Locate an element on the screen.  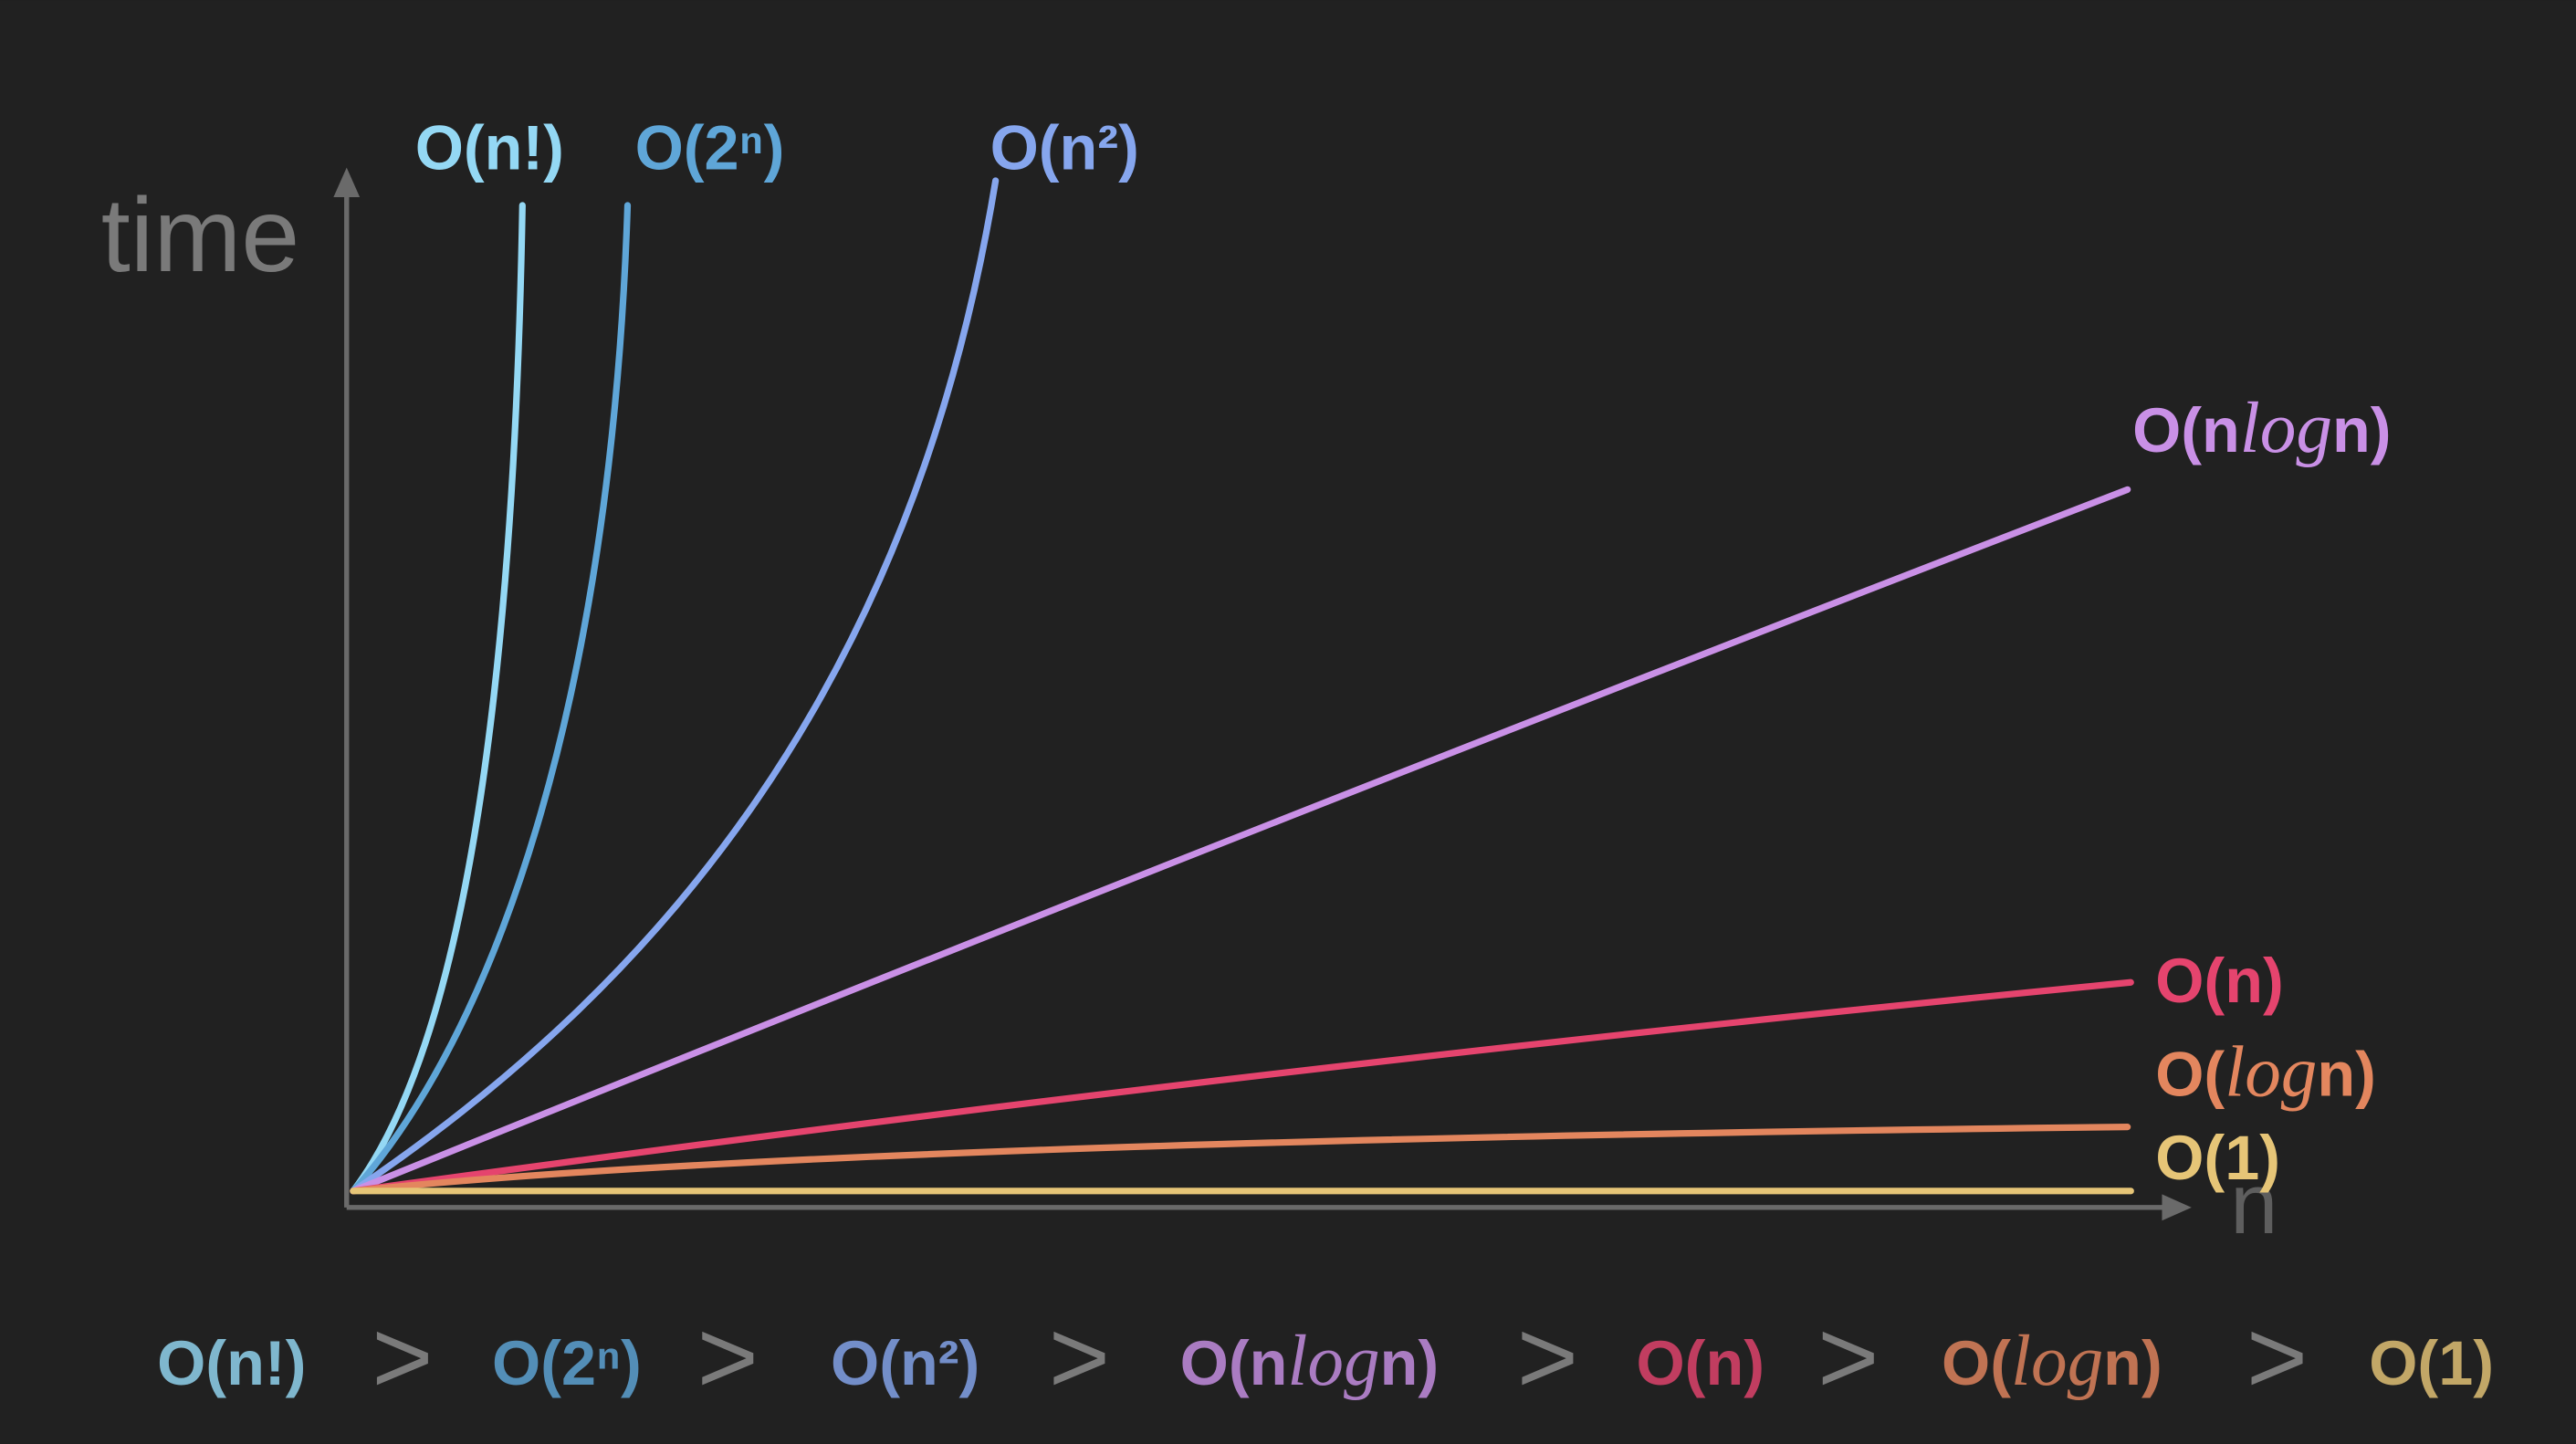
curve-label: O(2ⁿ) is located at coordinates (710, 148).